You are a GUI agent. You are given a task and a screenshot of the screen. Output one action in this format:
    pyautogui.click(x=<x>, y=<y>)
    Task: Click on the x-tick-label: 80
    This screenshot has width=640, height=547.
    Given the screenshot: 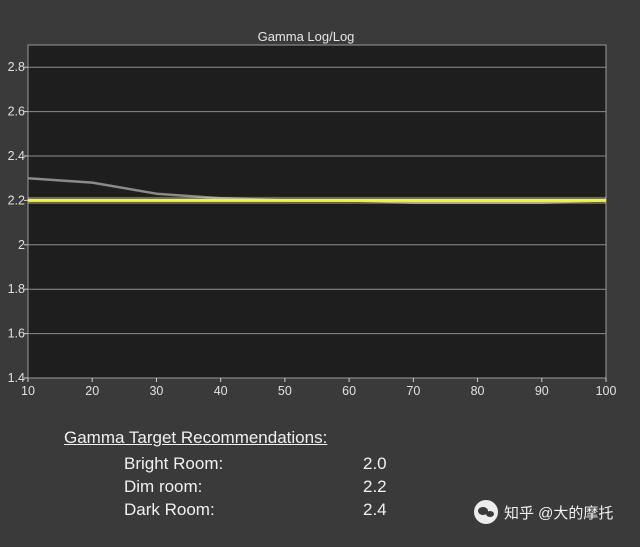 What is the action you would take?
    pyautogui.click(x=478, y=391)
    